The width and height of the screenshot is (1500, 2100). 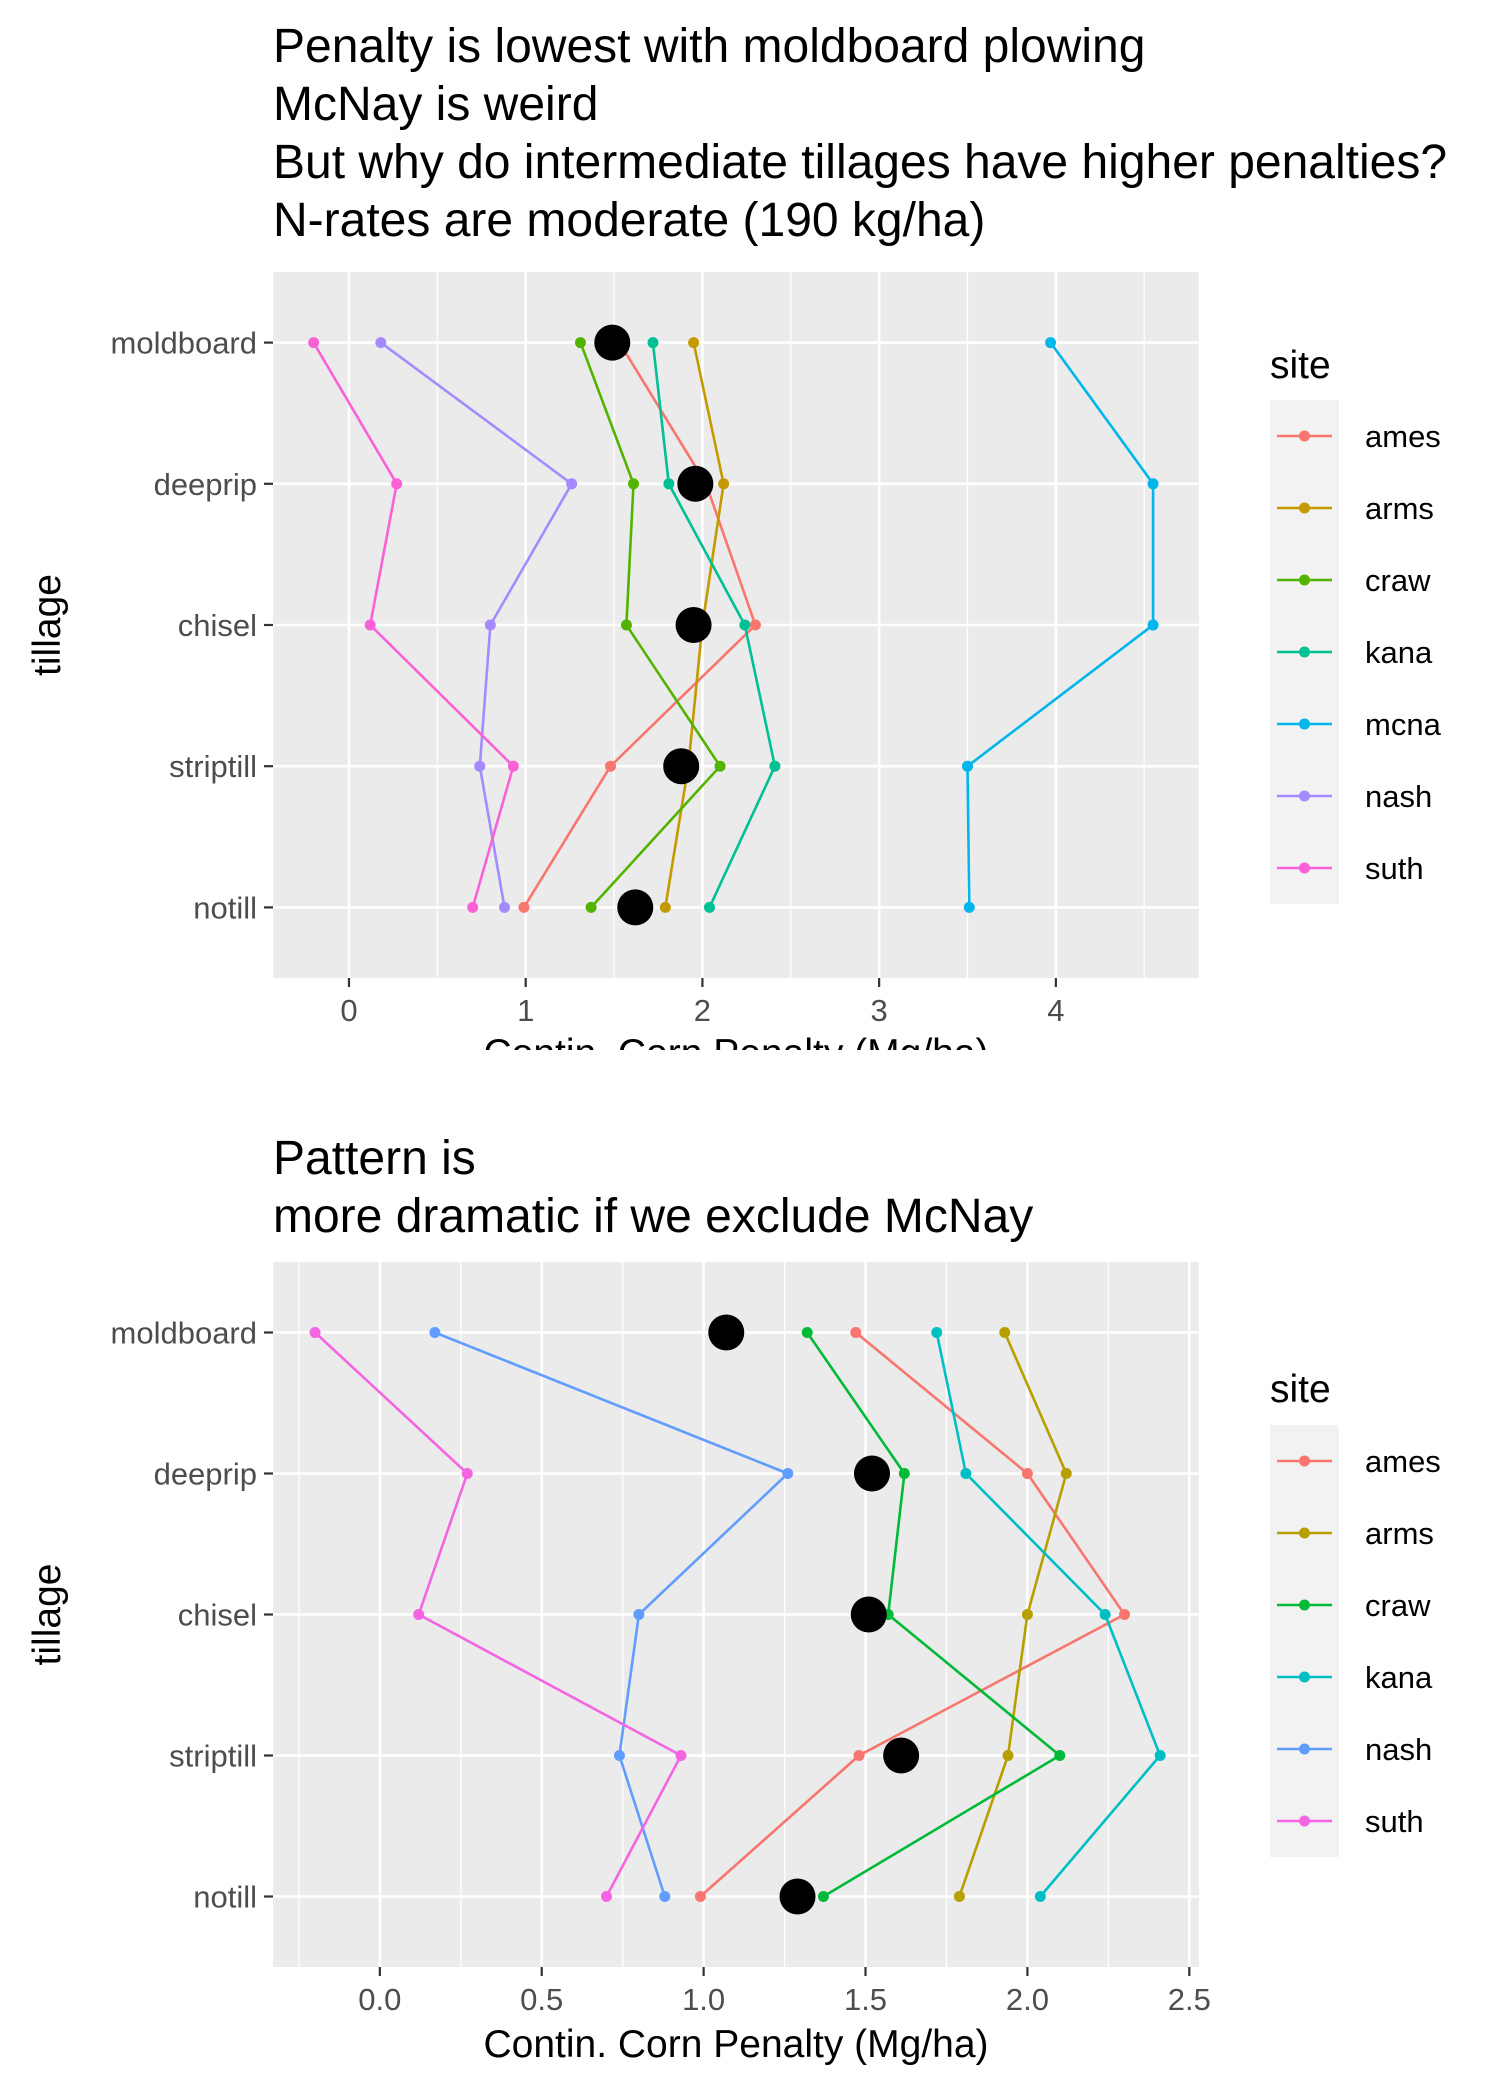 What do you see at coordinates (525, 1010) in the screenshot?
I see `x-tick-label: 1` at bounding box center [525, 1010].